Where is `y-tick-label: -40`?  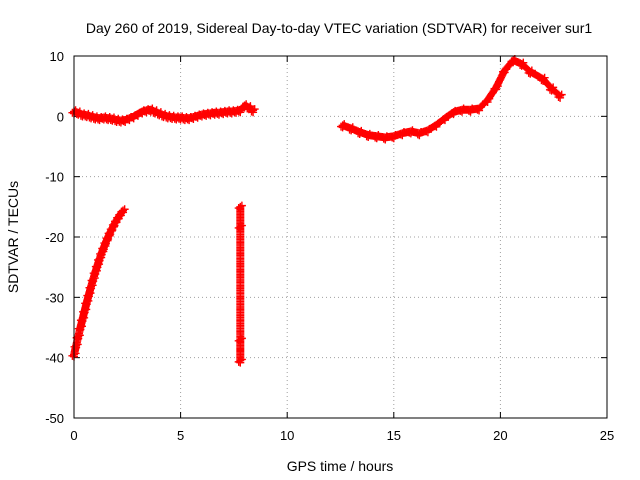
y-tick-label: -40 is located at coordinates (54, 358).